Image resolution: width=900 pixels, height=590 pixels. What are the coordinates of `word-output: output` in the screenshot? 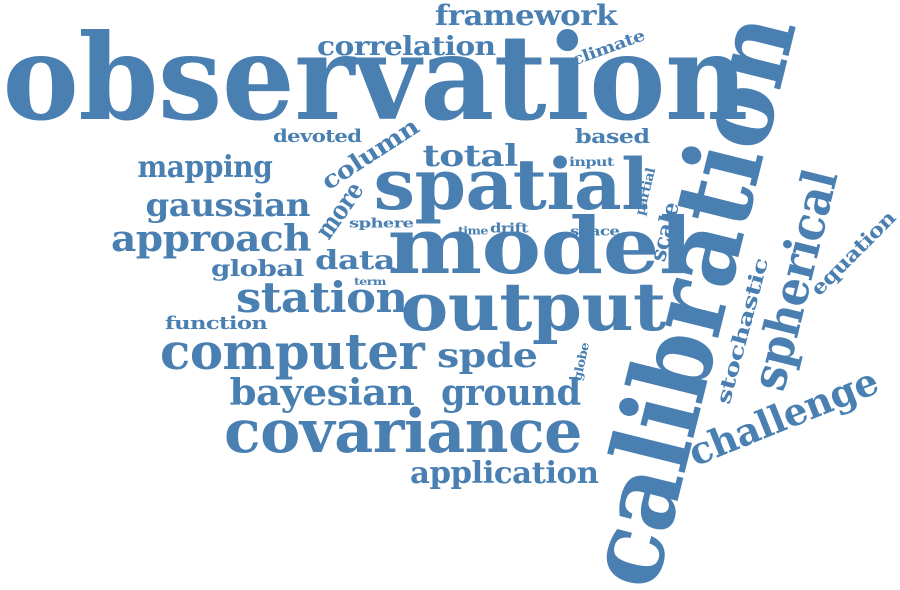 It's located at (533, 307).